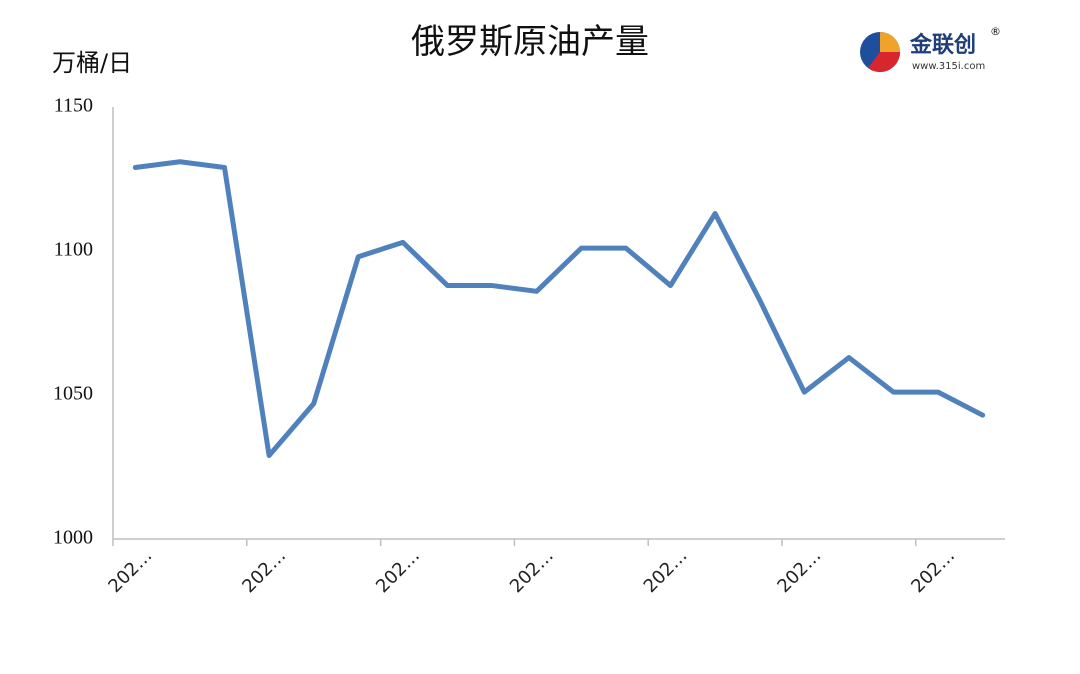  What do you see at coordinates (73, 394) in the screenshot?
I see `y-tick-label: 1050` at bounding box center [73, 394].